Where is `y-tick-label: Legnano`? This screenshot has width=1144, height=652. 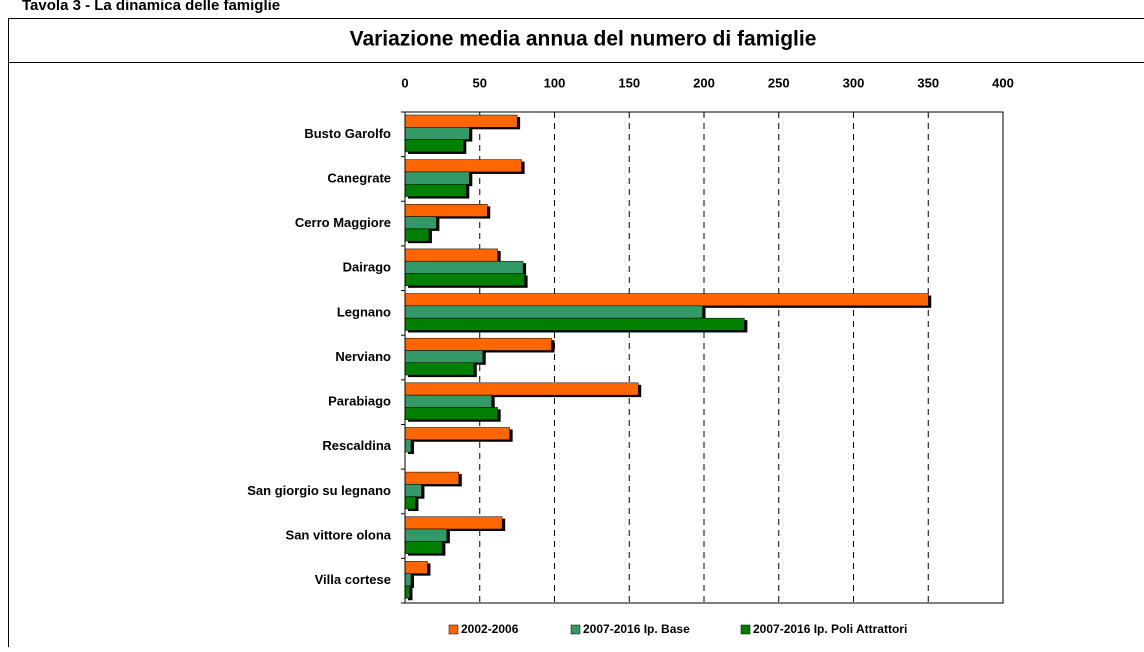
y-tick-label: Legnano is located at coordinates (364, 311).